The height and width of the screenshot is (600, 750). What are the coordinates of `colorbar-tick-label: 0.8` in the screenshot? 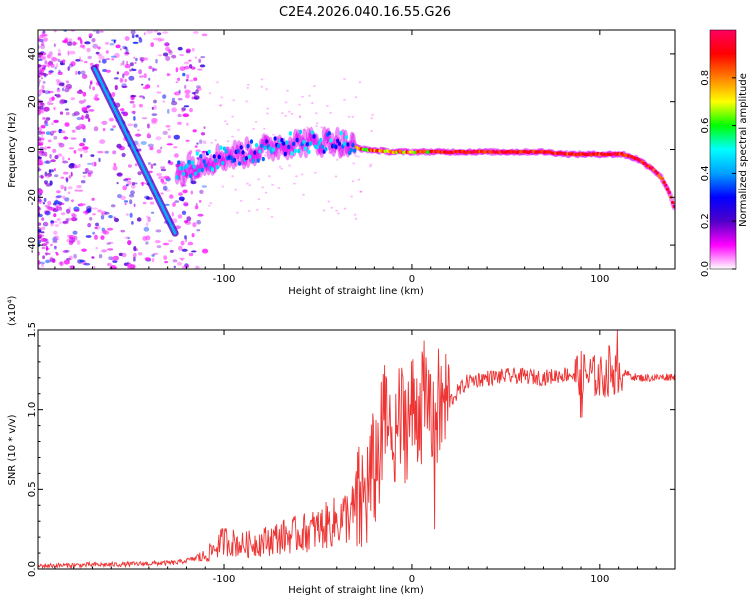 It's located at (705, 78).